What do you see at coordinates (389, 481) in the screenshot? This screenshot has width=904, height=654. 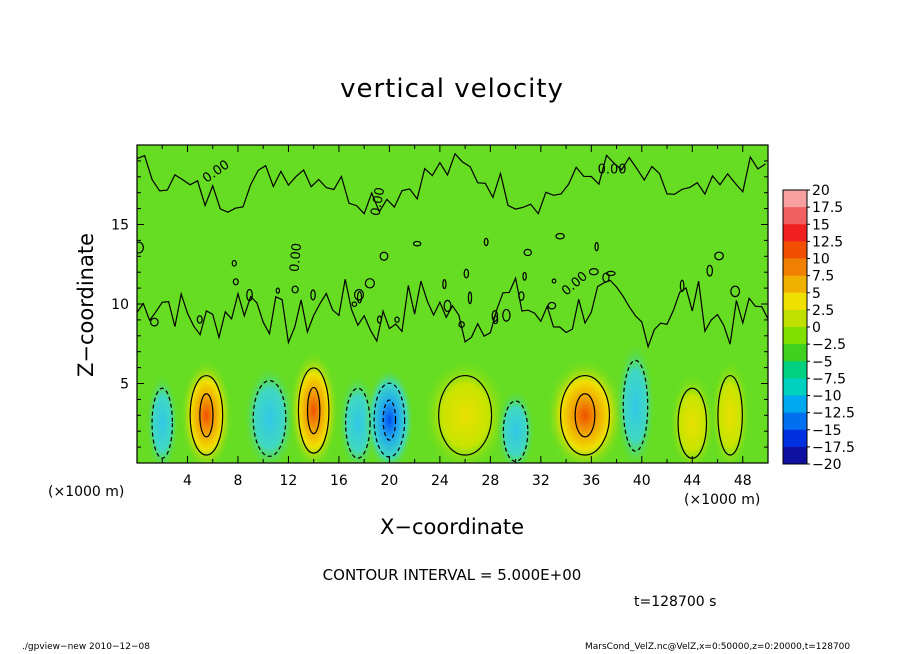 I see `x-tick-label: 20` at bounding box center [389, 481].